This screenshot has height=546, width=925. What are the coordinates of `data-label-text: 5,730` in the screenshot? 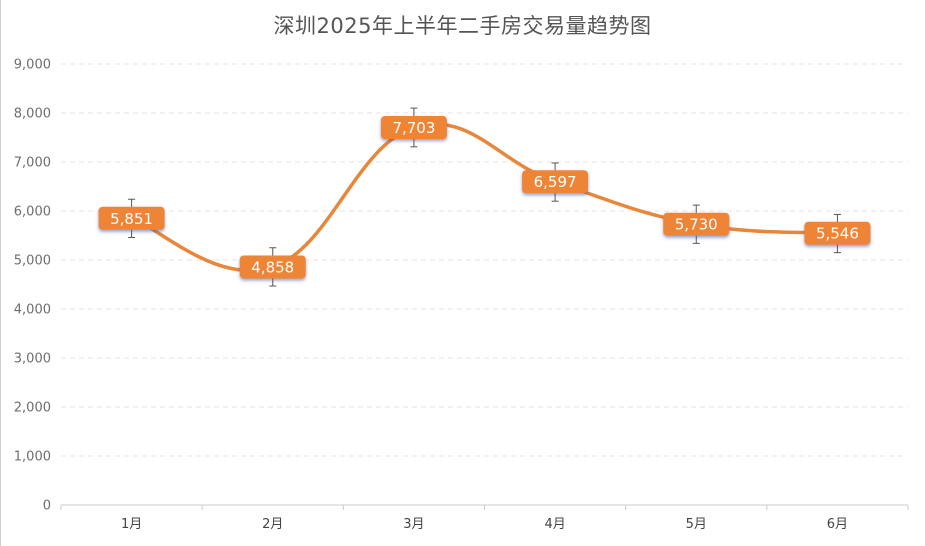 It's located at (696, 225).